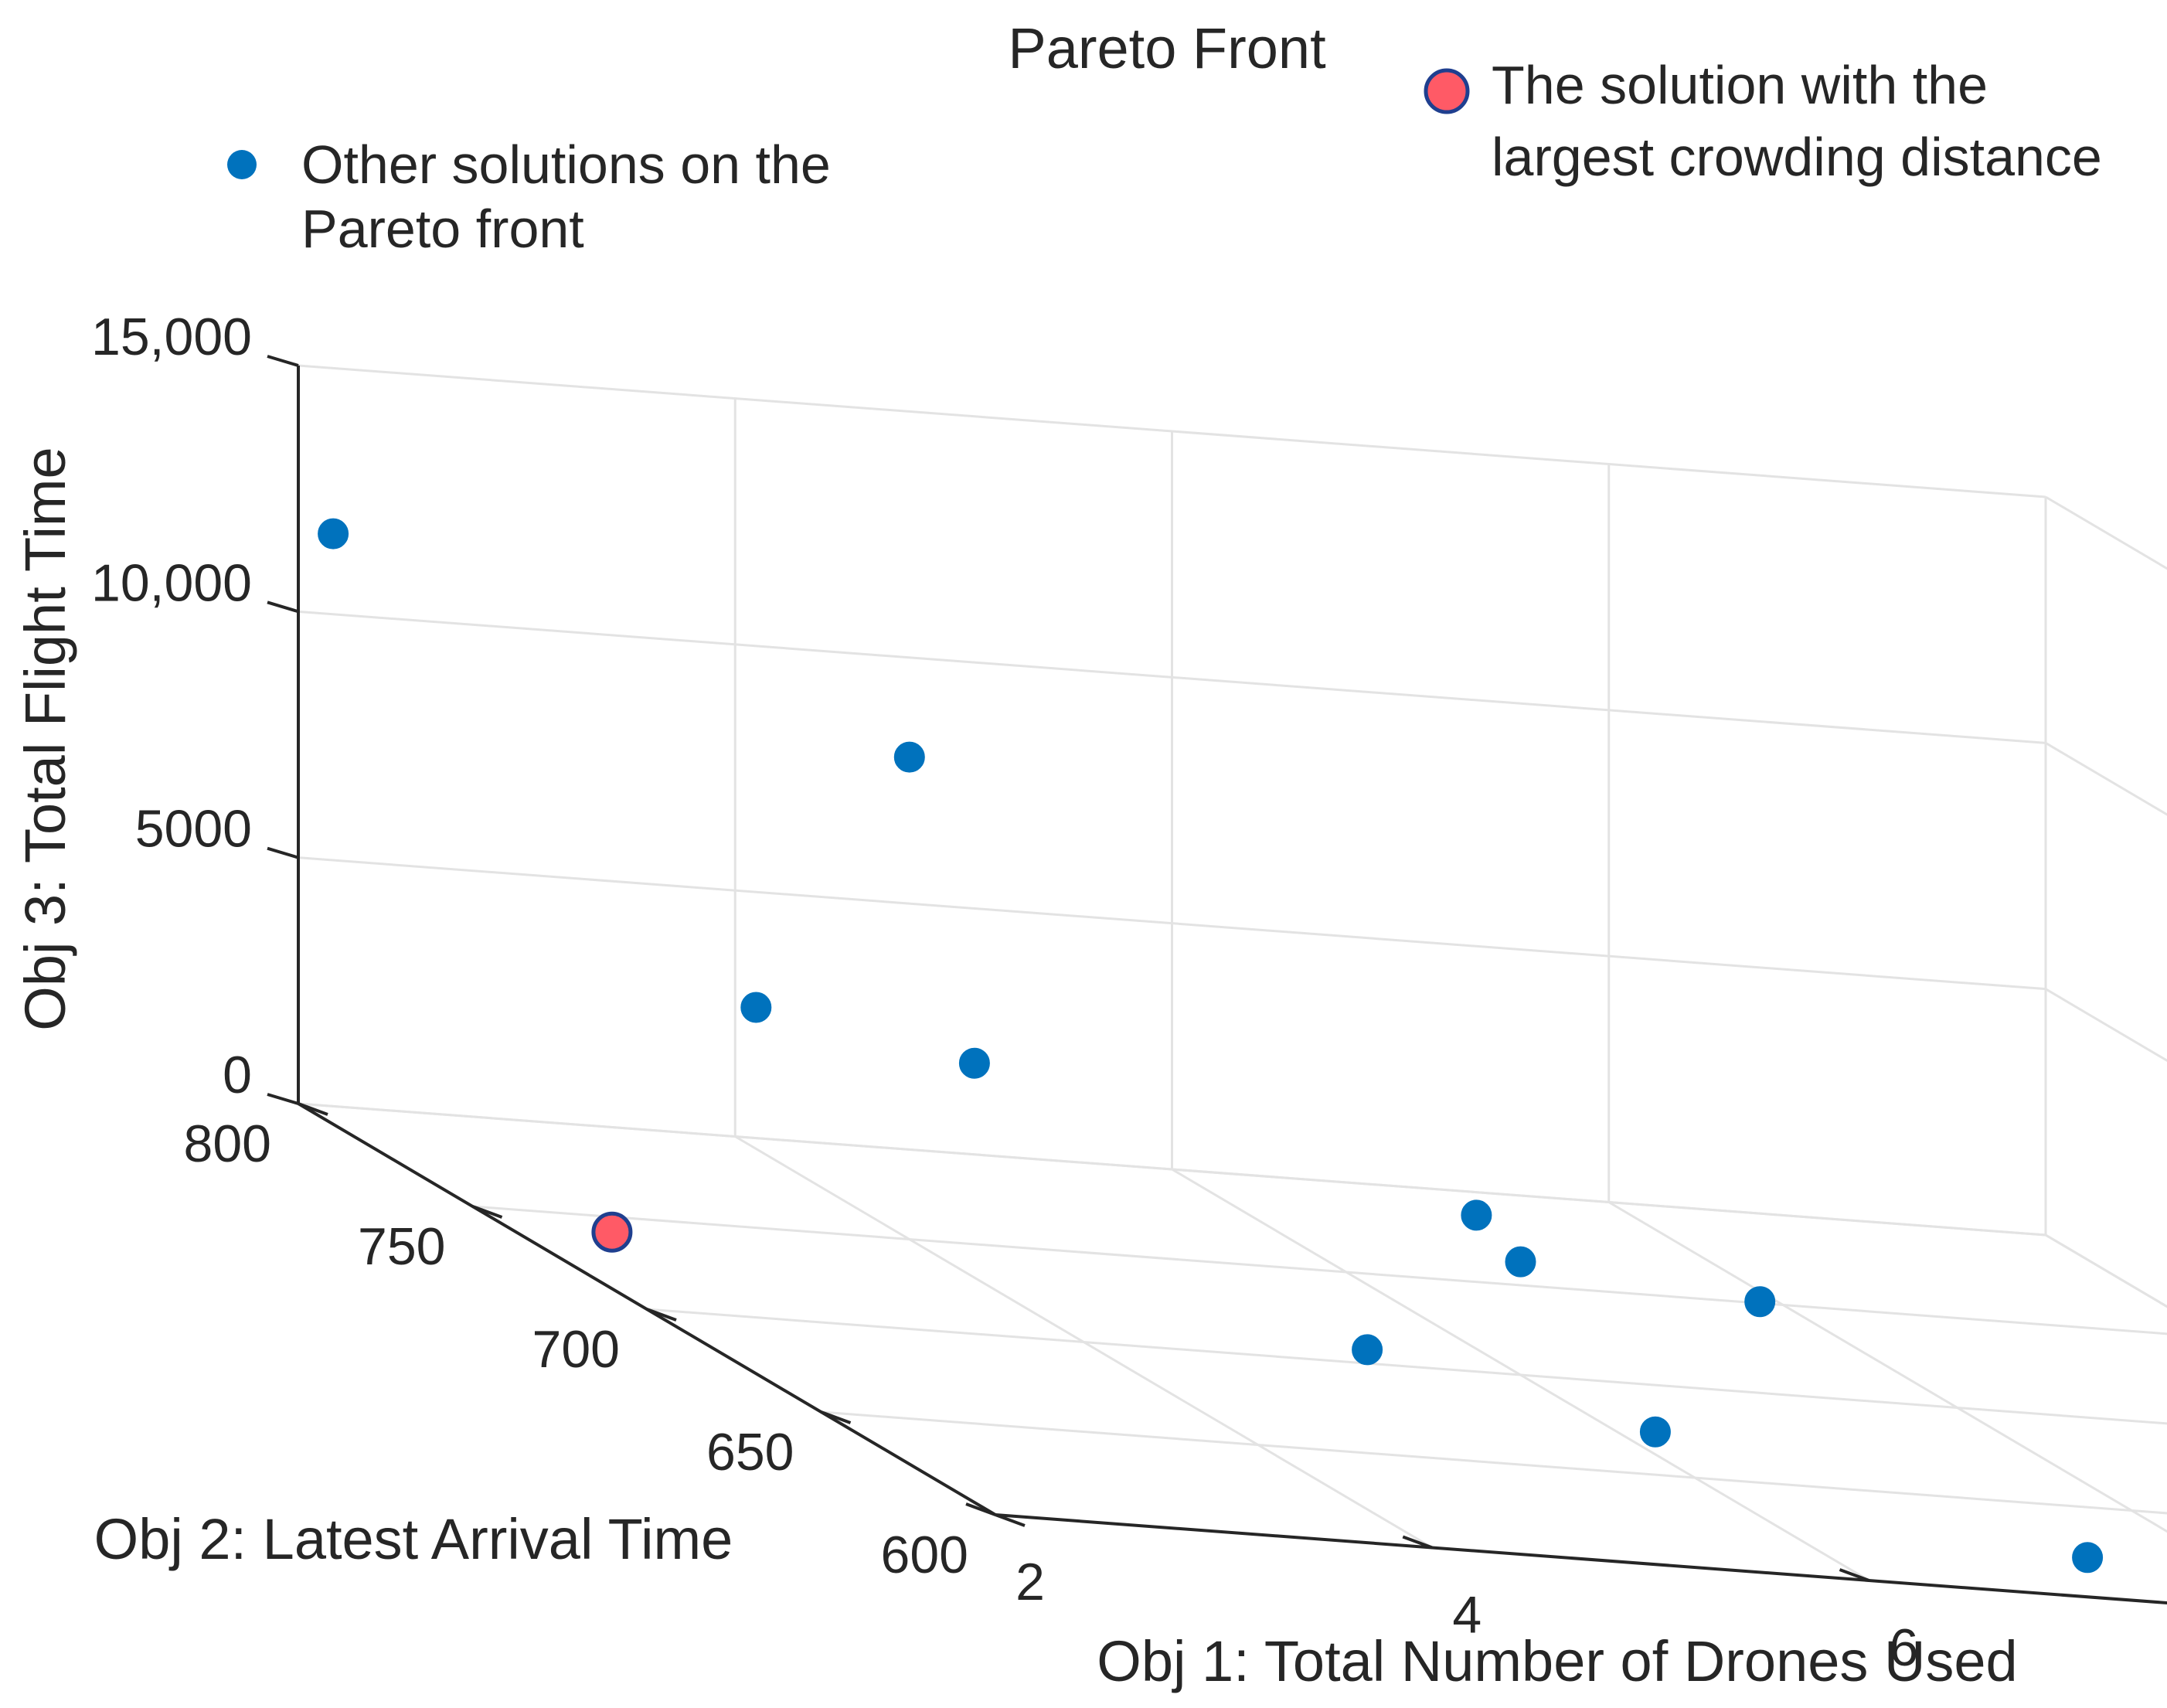  I want to click on z-tick-label: 15,000, so click(171, 337).